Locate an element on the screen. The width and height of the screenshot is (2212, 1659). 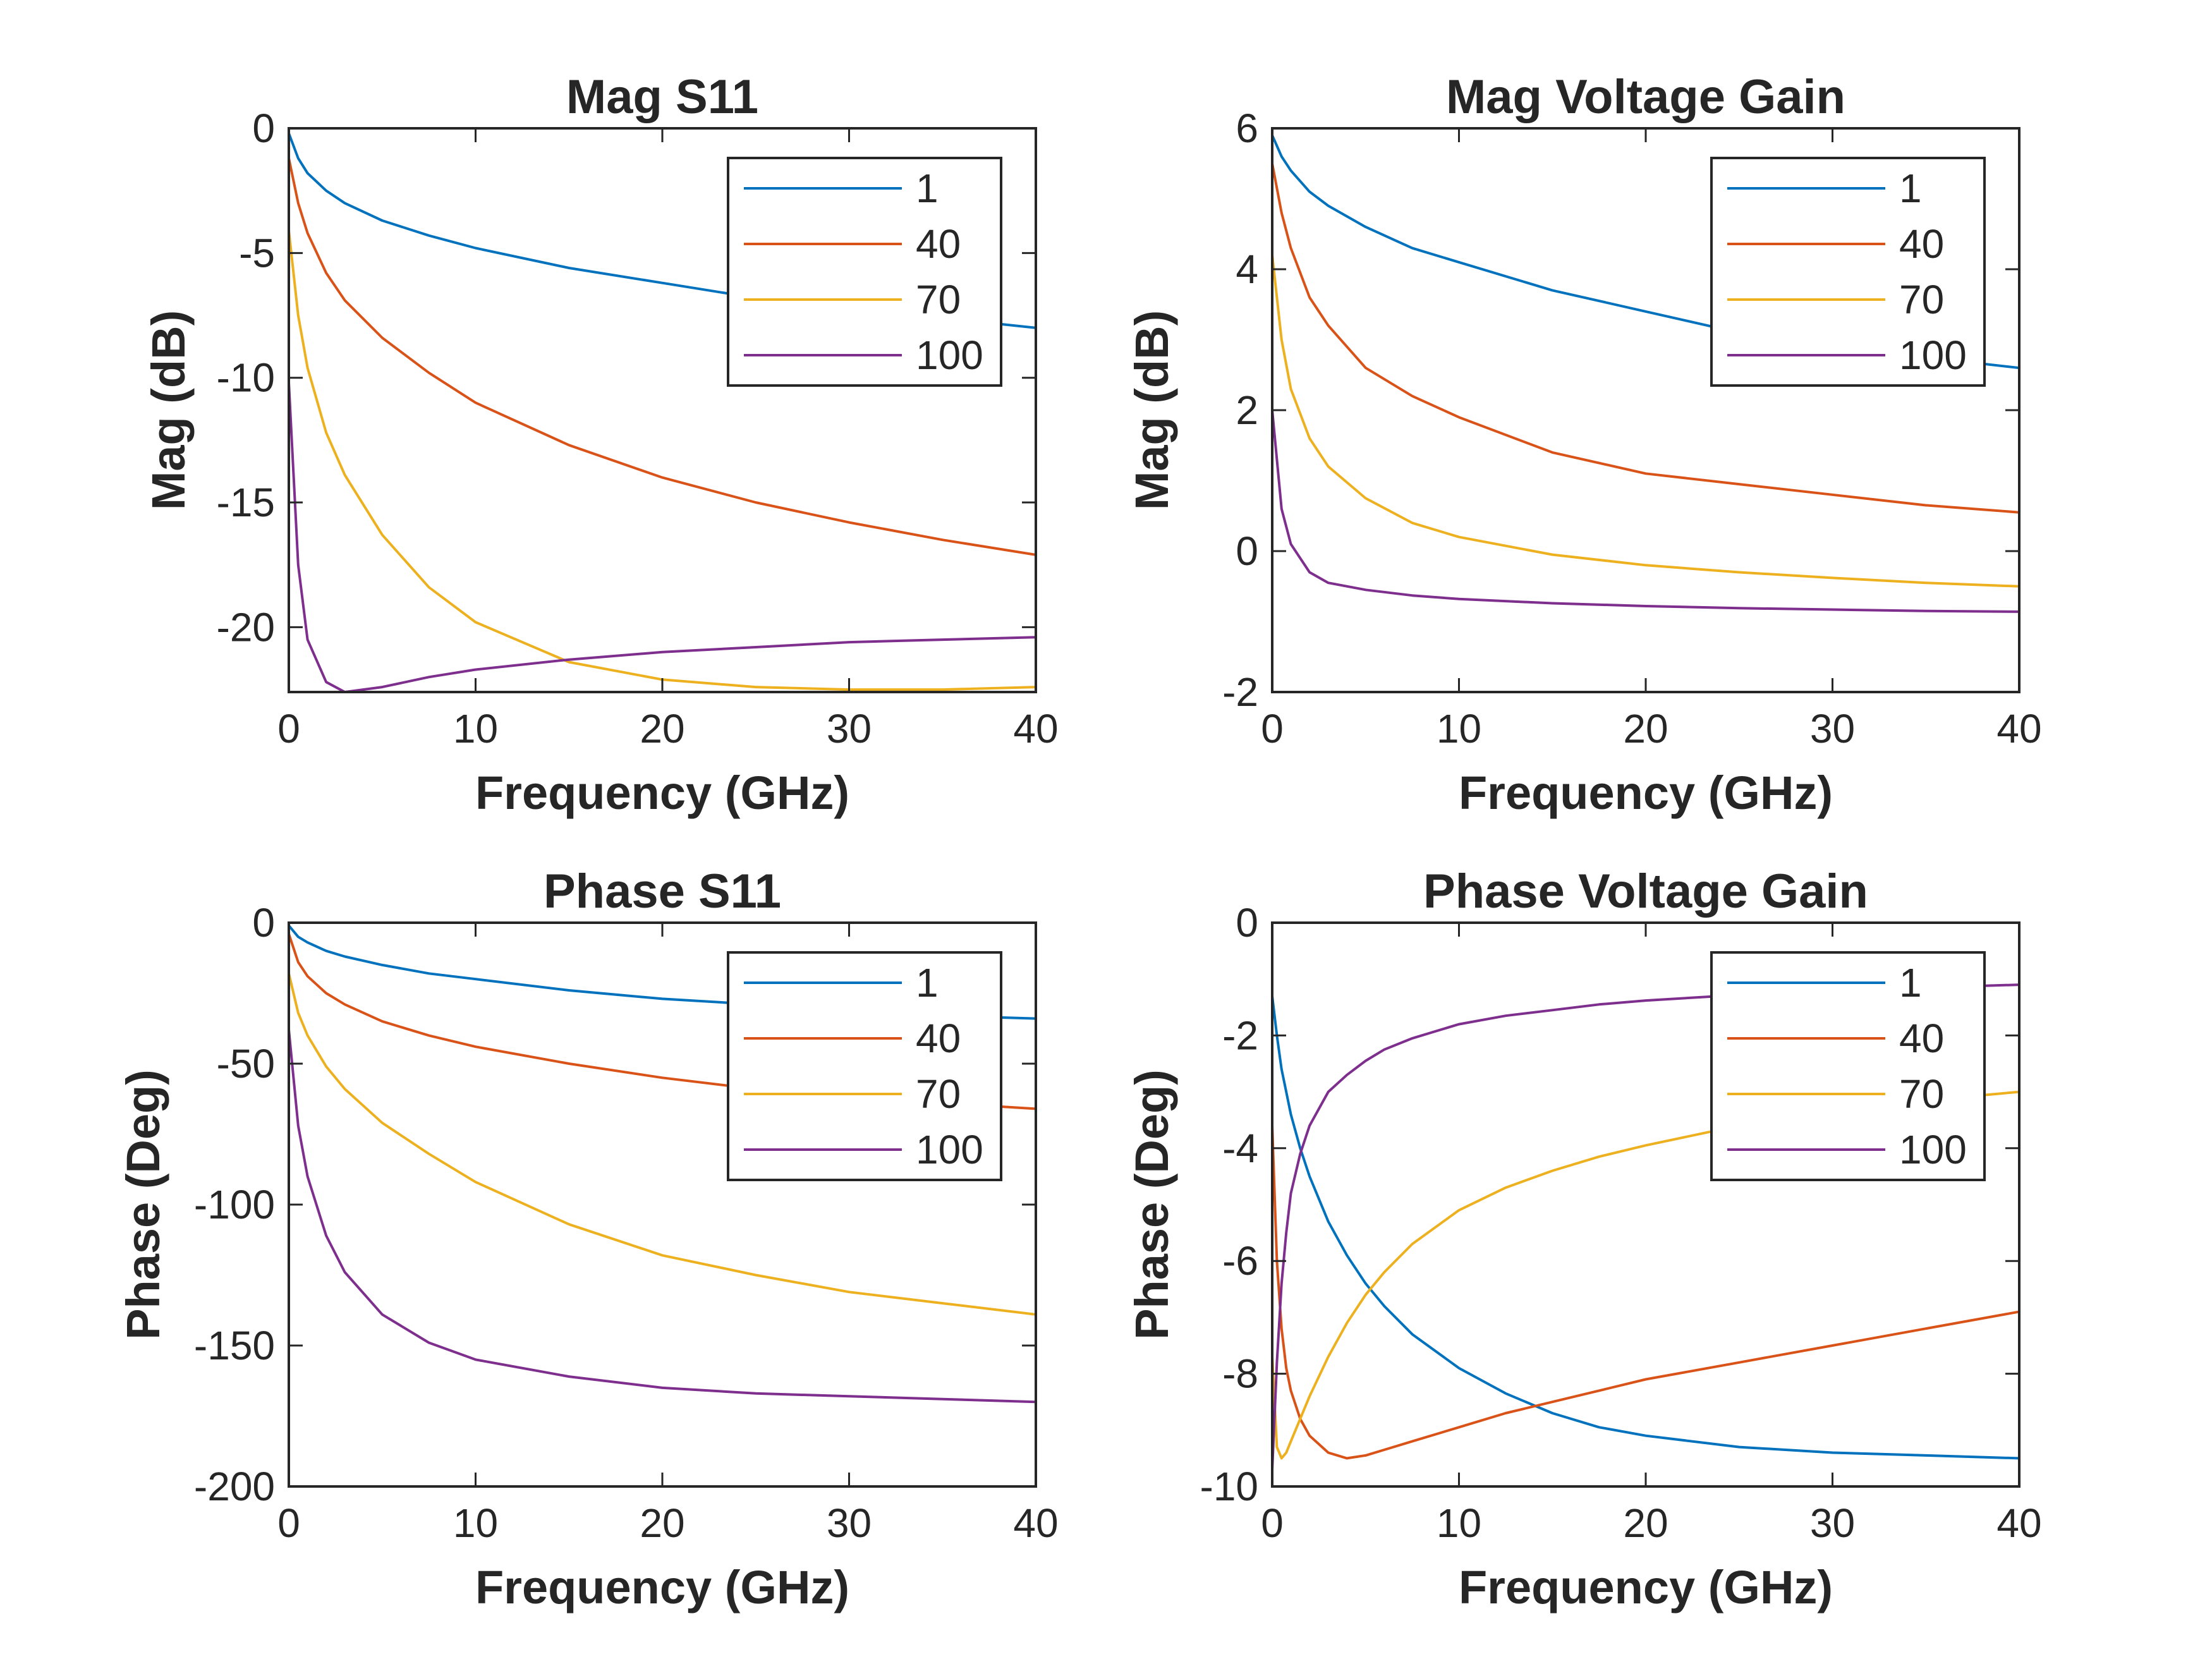
y-tick-label: -150 is located at coordinates (234, 1345).